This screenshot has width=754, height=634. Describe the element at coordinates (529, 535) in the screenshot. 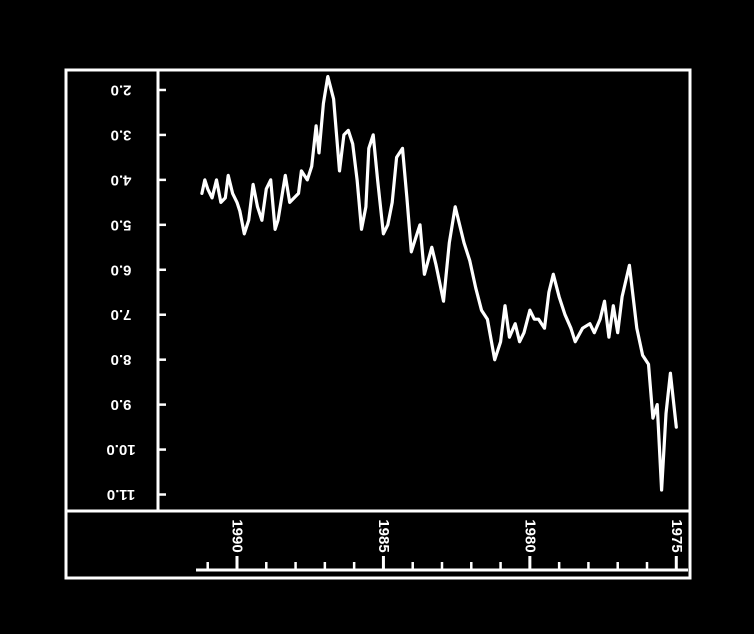

I see `x-tick-label: 1980` at that location.